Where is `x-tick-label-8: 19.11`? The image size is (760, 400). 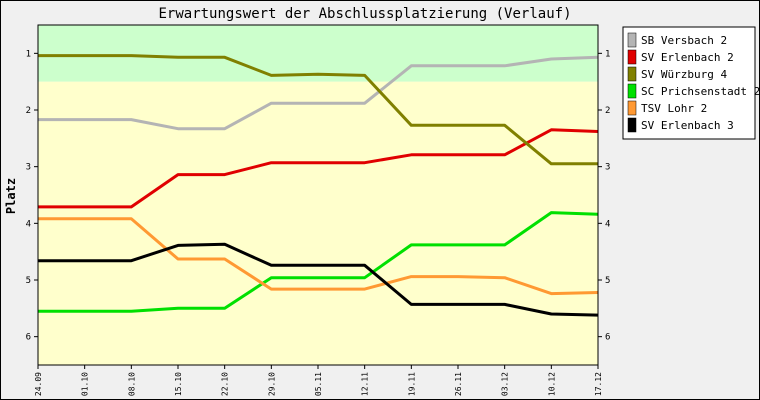 x-tick-label-8: 19.11 is located at coordinates (411, 384).